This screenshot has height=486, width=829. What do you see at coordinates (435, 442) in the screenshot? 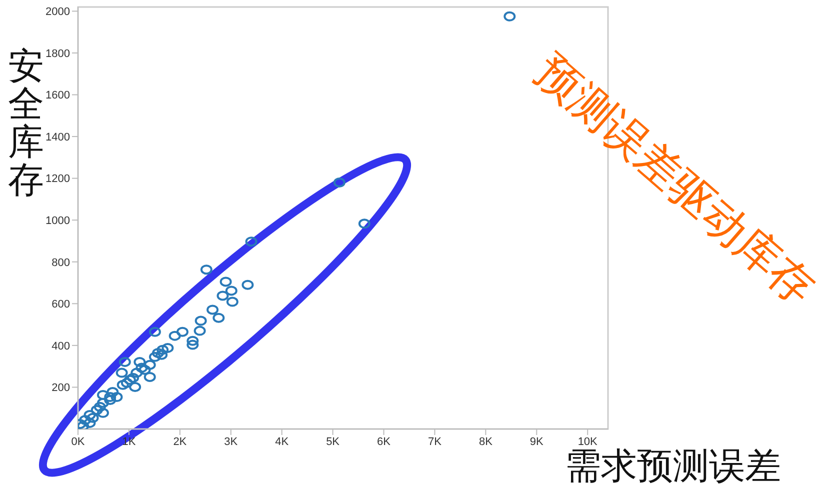
I see `x-tick-label: 7K` at bounding box center [435, 442].